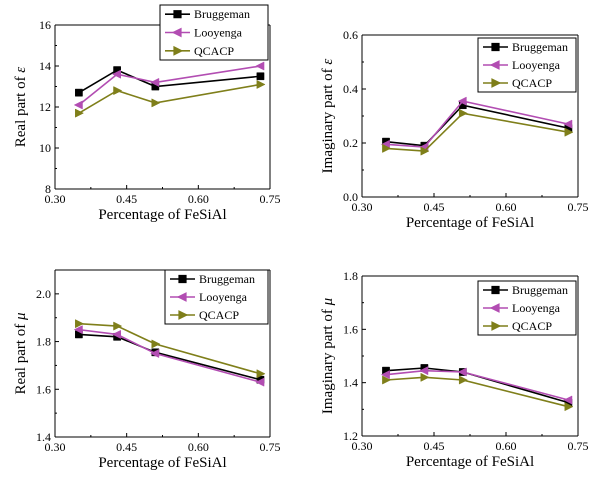 The width and height of the screenshot is (611, 479). I want to click on y-tick-label: 2.0, so click(43, 294).